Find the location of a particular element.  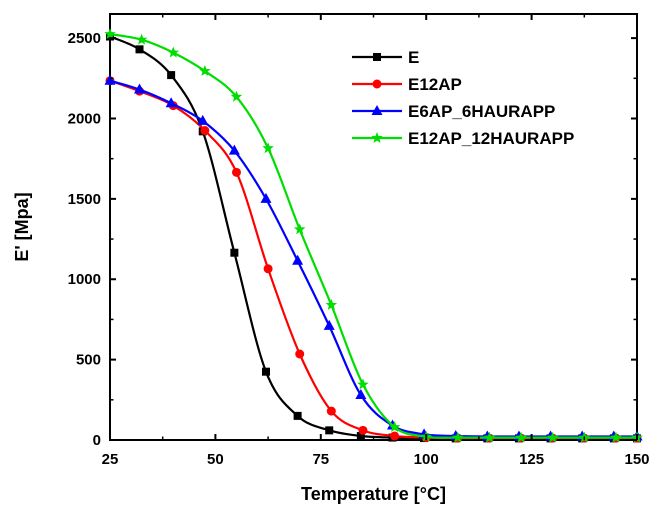

x-tick-label: 50 is located at coordinates (215, 459).